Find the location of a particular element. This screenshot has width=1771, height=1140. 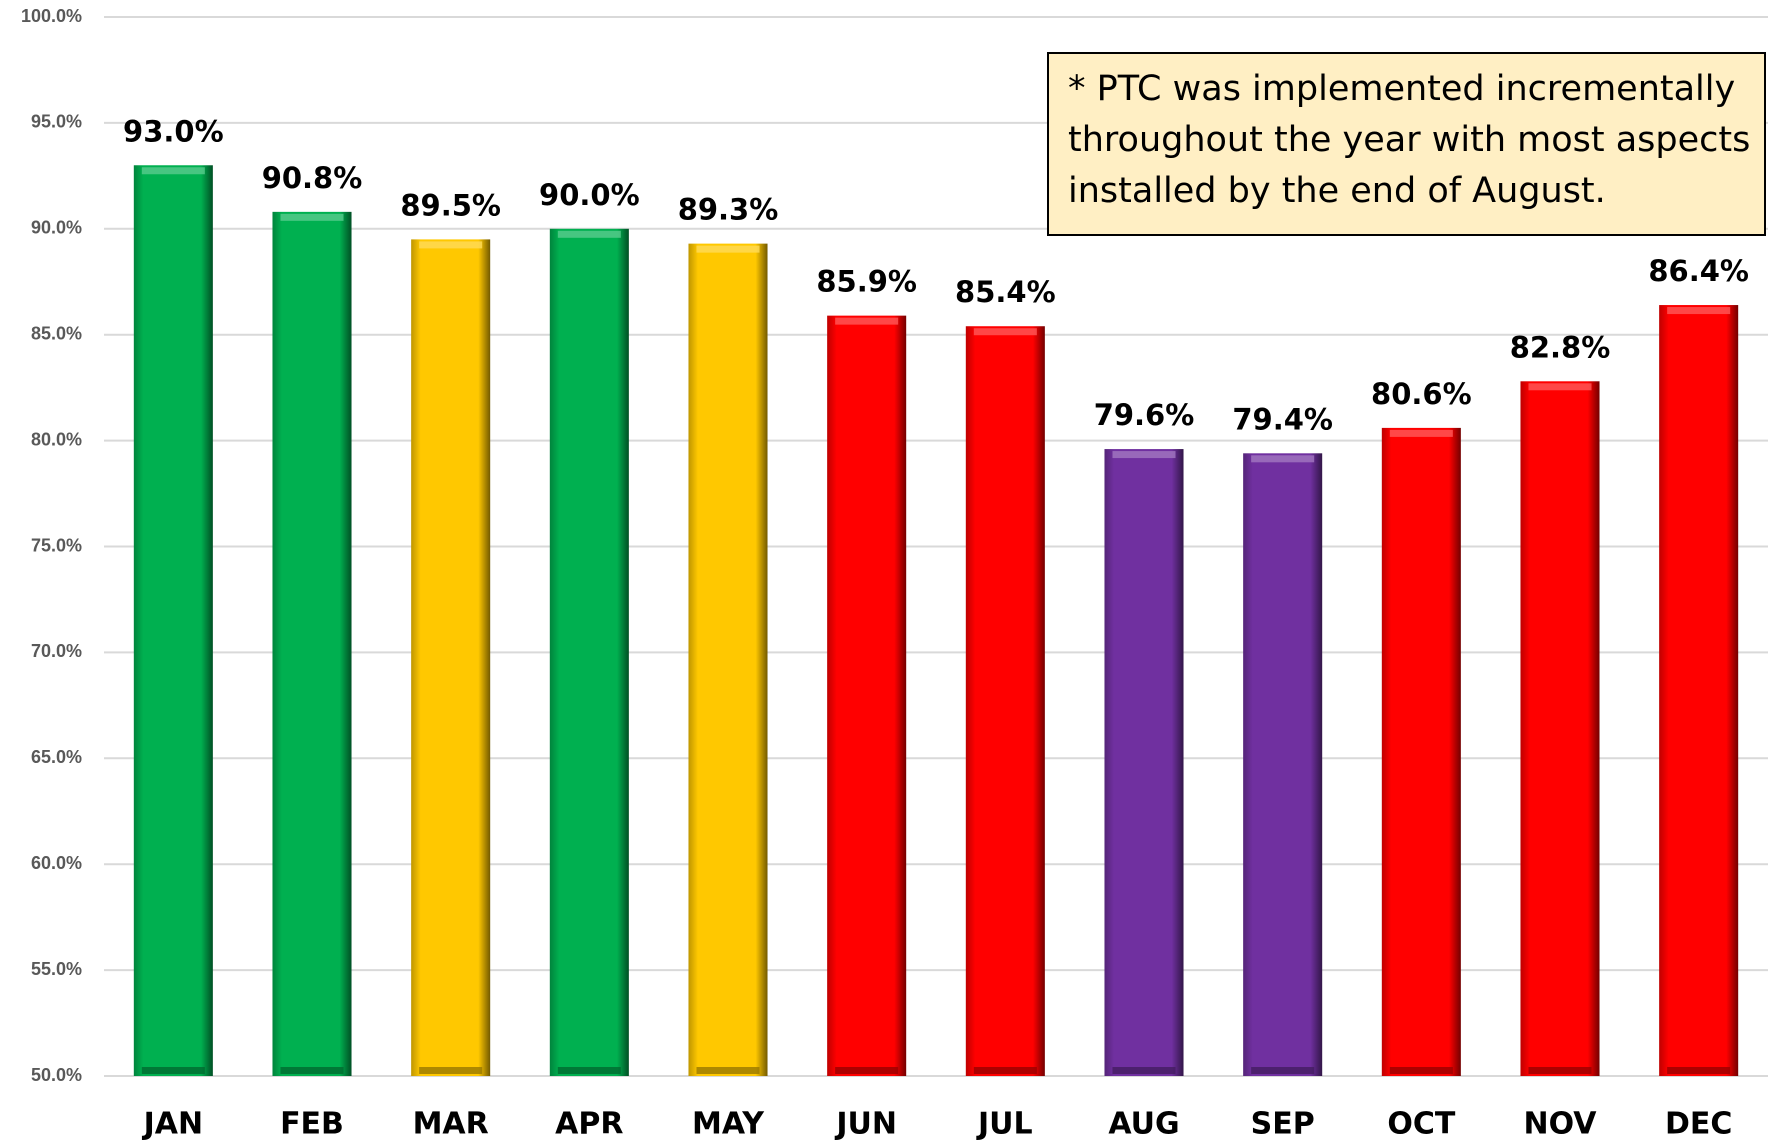

annotation-line: * PTC was implemented incrementally is located at coordinates (1401, 89).